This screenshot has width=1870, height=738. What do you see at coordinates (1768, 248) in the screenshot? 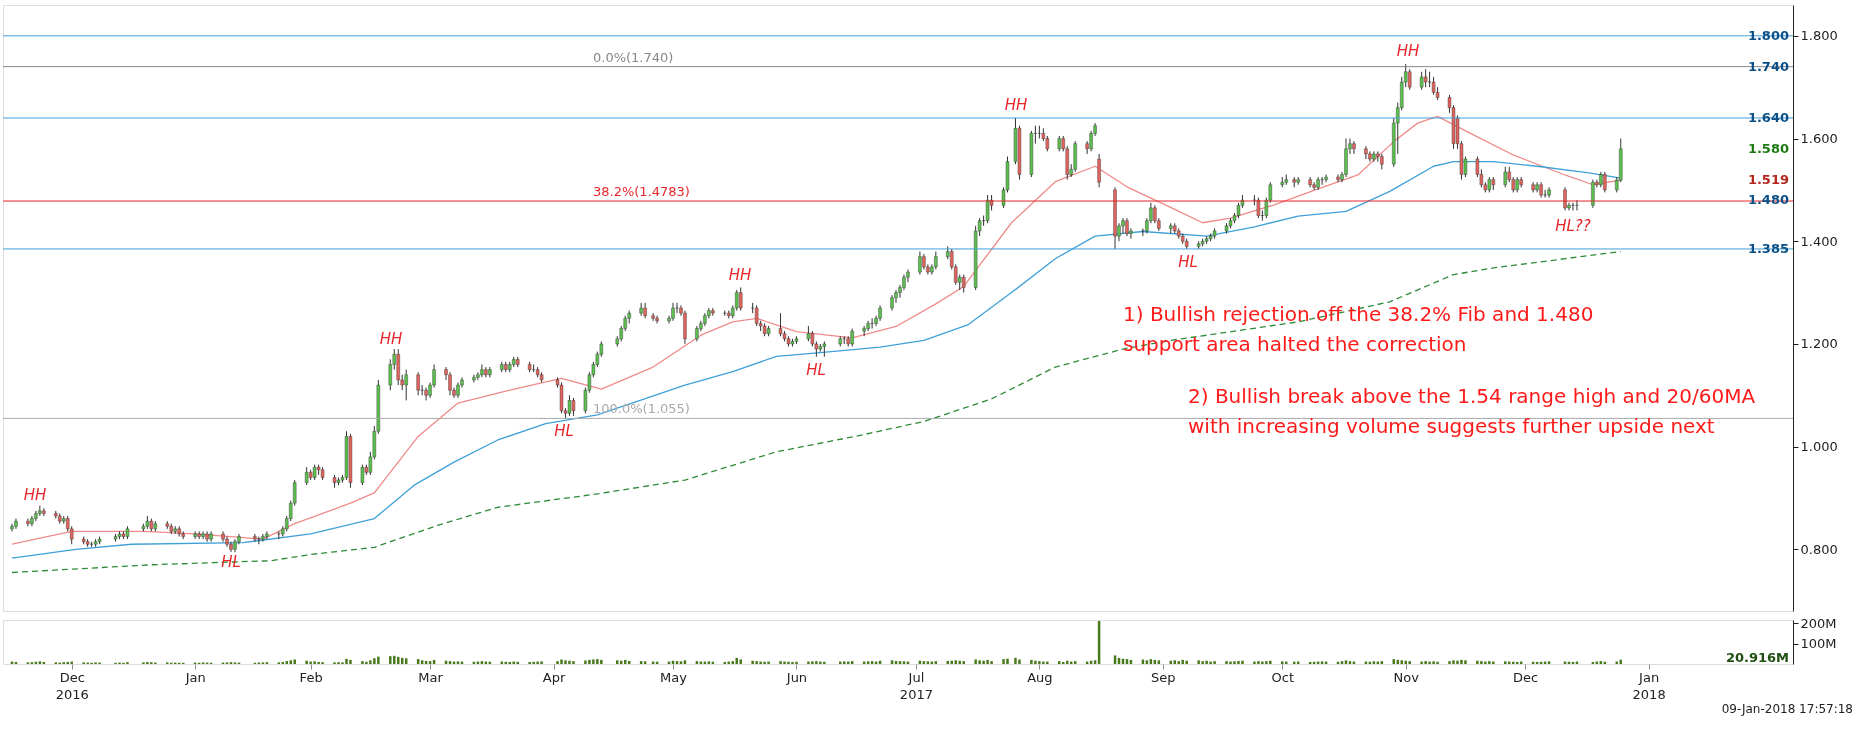
I see `annotation: 1.385` at bounding box center [1768, 248].